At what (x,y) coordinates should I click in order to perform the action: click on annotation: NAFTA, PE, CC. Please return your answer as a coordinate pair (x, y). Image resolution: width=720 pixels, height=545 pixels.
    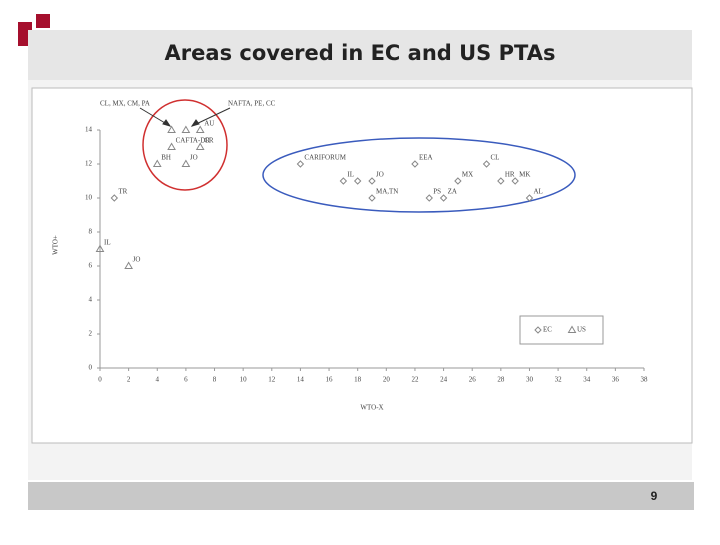
    Looking at the image, I should click on (252, 104).